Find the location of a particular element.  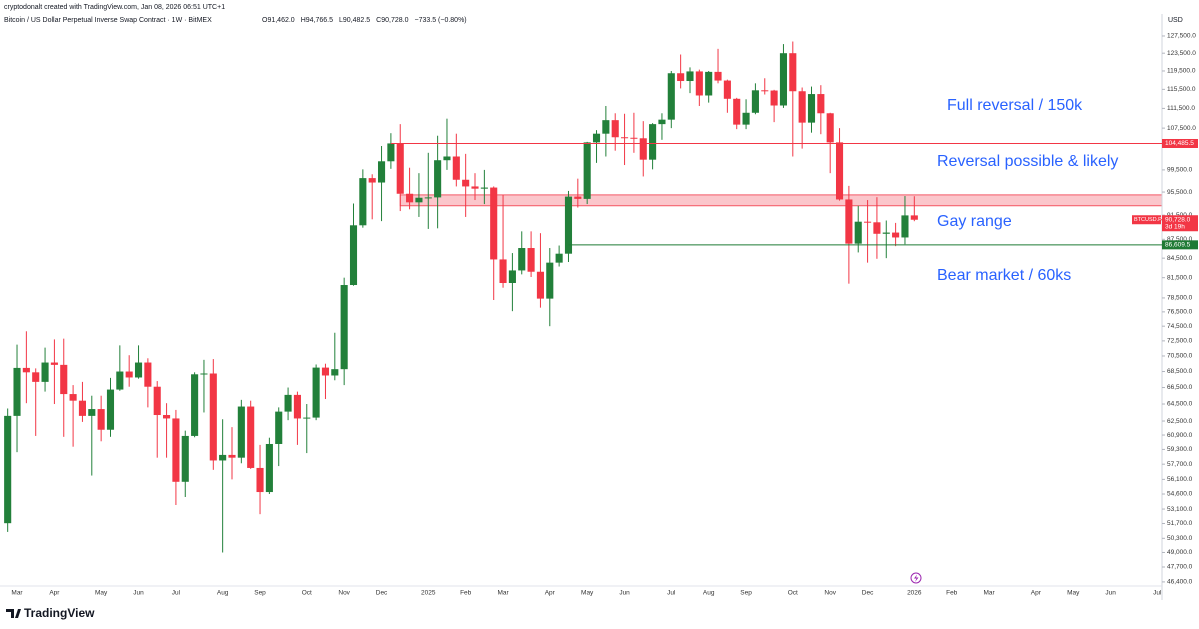

x-tick-label: 2026 is located at coordinates (914, 593).